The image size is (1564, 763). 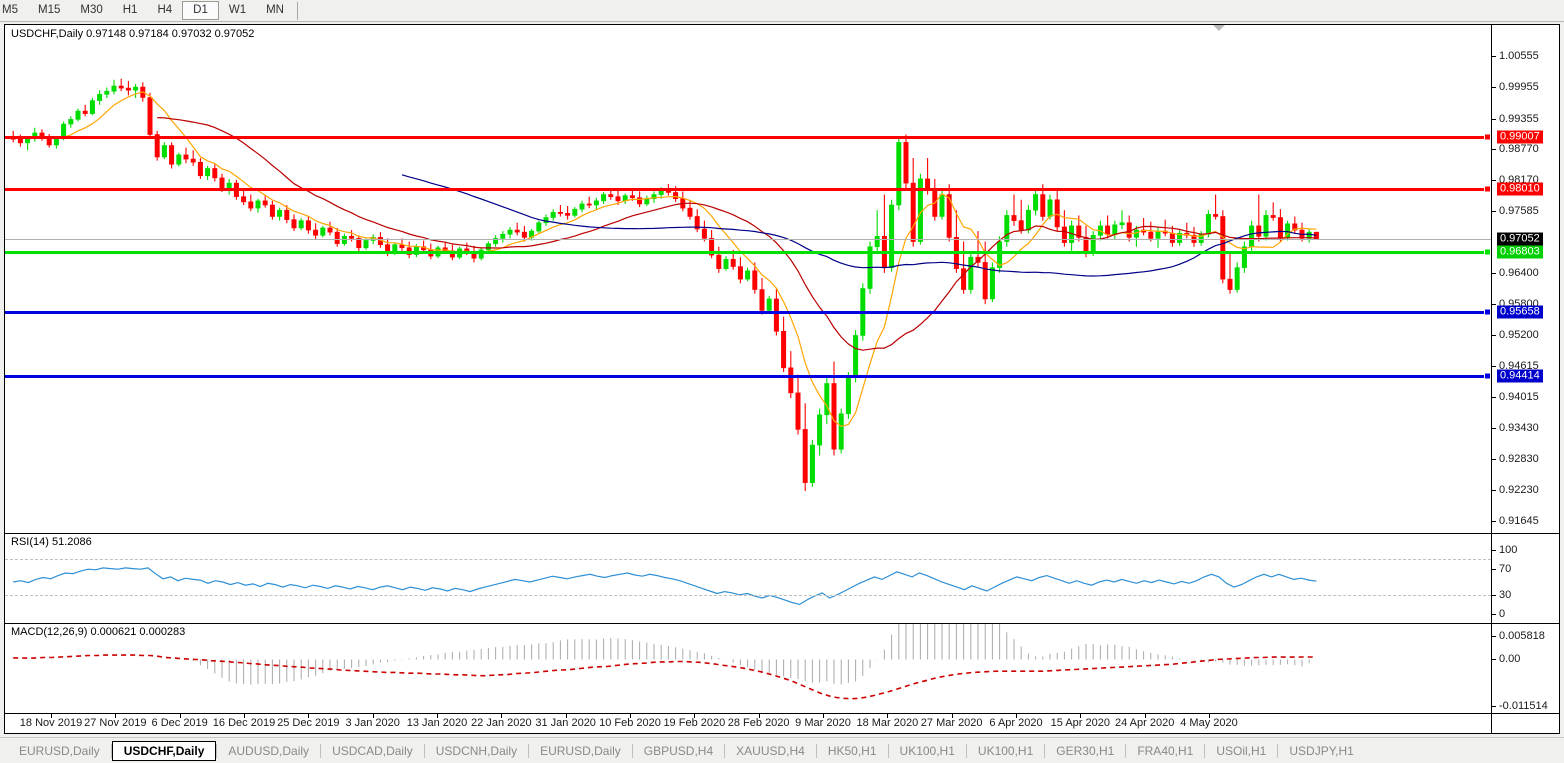 I want to click on time-axis-label: 19 Feb 2020, so click(x=694, y=723).